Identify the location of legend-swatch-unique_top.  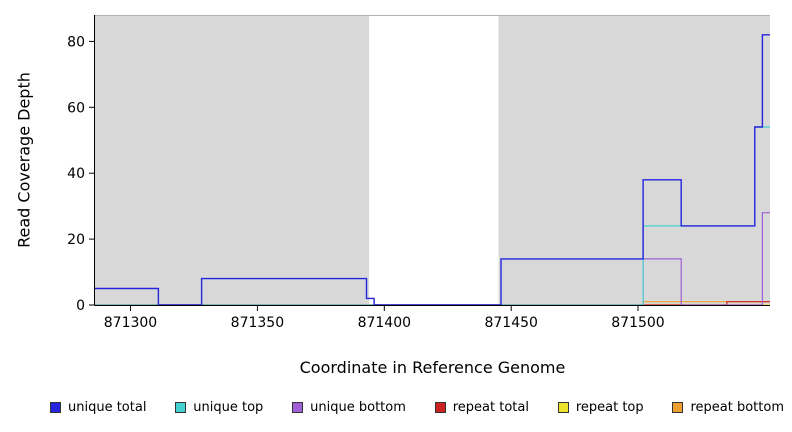
(181, 407).